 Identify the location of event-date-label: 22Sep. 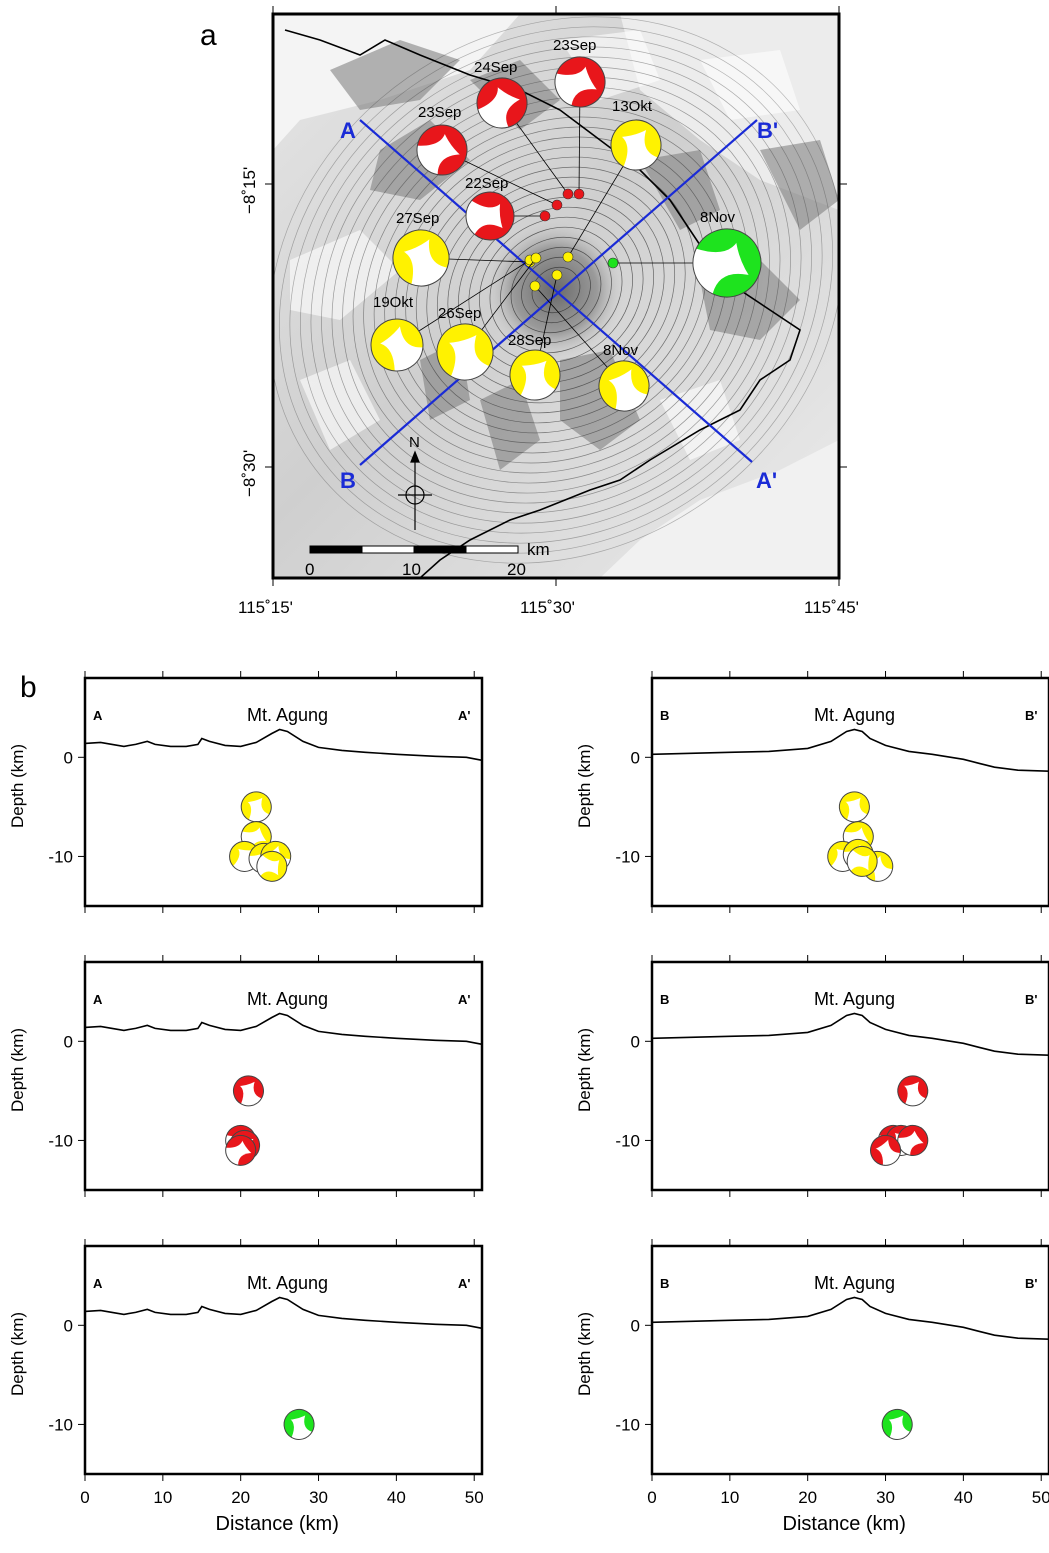
(486, 183).